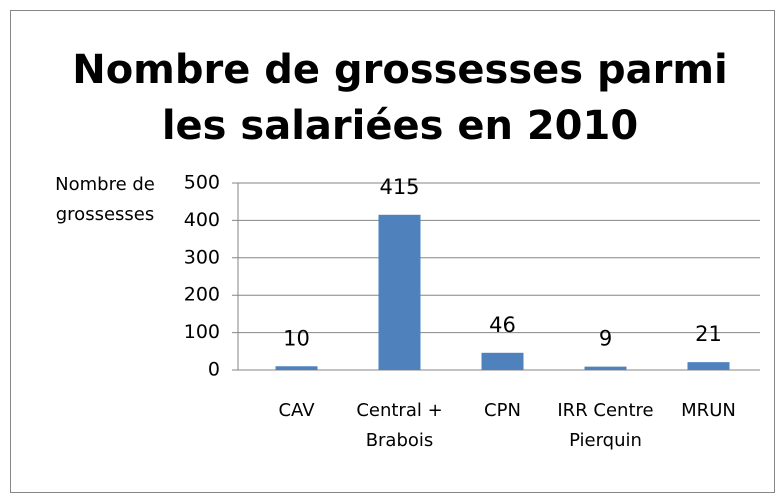 The width and height of the screenshot is (776, 494). Describe the element at coordinates (202, 295) in the screenshot. I see `y-tick-label: 200` at that location.